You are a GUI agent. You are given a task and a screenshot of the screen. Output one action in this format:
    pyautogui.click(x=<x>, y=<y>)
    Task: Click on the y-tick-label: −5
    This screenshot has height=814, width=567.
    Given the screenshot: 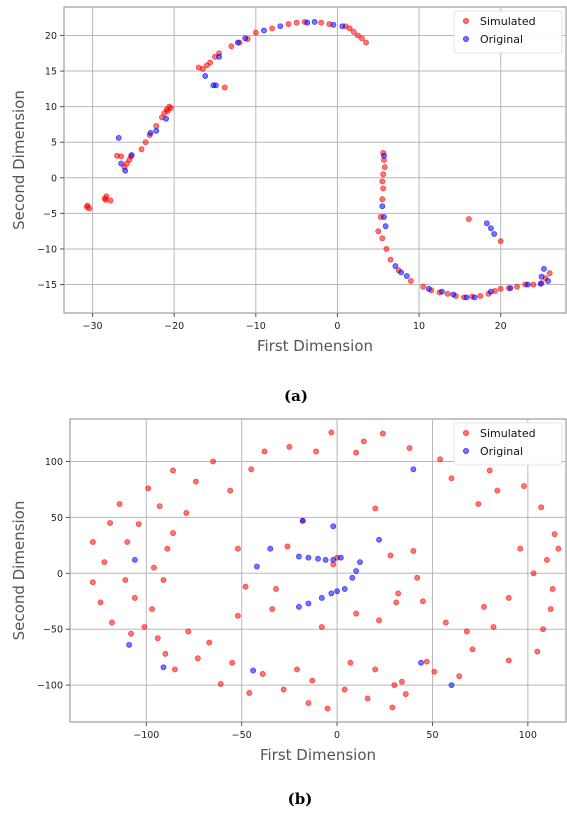 What is the action you would take?
    pyautogui.click(x=50, y=214)
    